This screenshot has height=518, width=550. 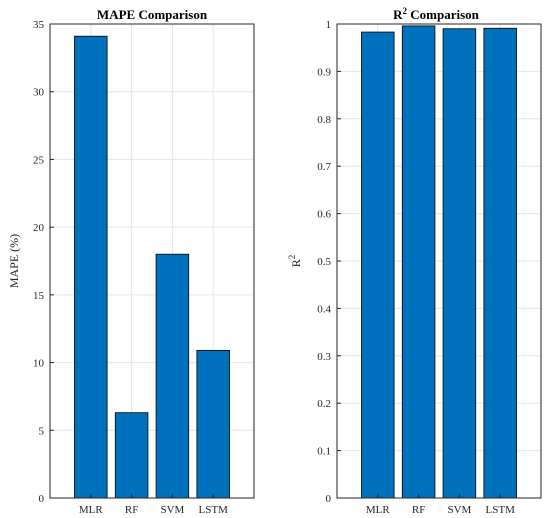 I want to click on r2-bar-rf, so click(x=418, y=262).